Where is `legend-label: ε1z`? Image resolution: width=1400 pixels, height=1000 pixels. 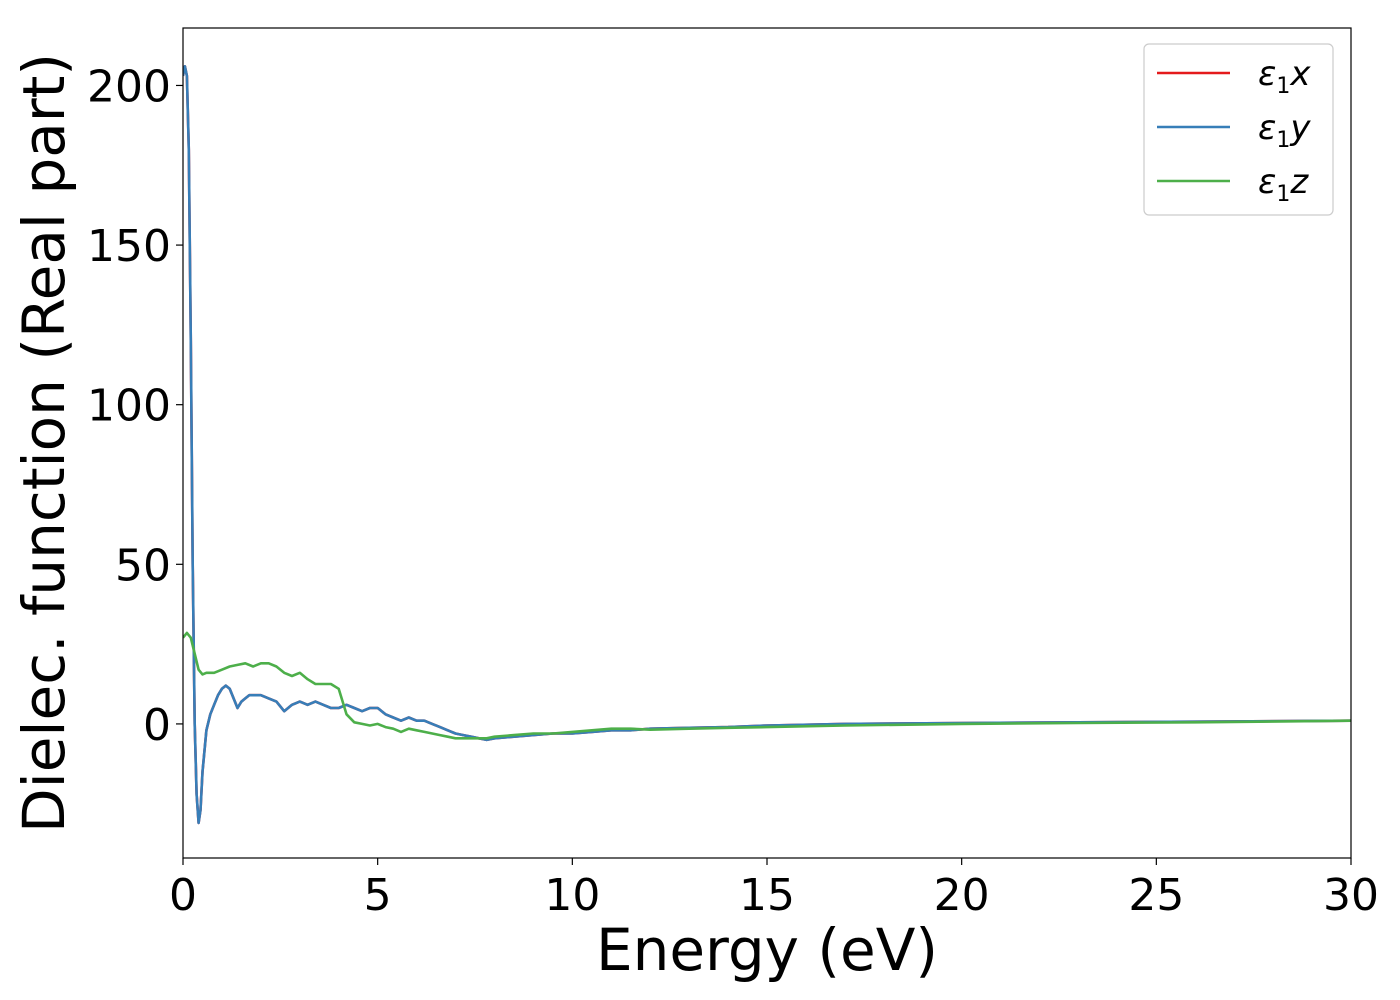
legend-label: ε1z is located at coordinates (1283, 184).